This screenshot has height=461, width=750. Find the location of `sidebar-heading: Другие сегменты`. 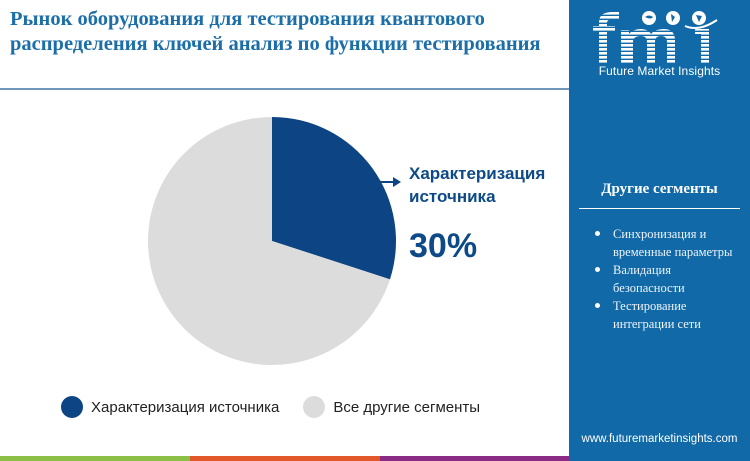

sidebar-heading: Другие сегменты is located at coordinates (659, 189).